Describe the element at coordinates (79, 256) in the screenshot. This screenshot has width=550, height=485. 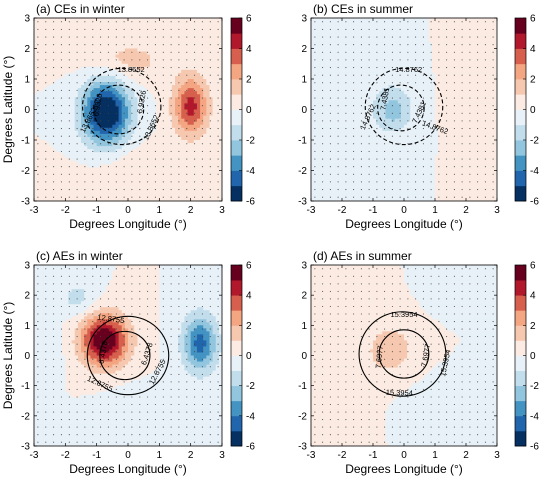
I see `panel-title: (c) AEs in winter` at that location.